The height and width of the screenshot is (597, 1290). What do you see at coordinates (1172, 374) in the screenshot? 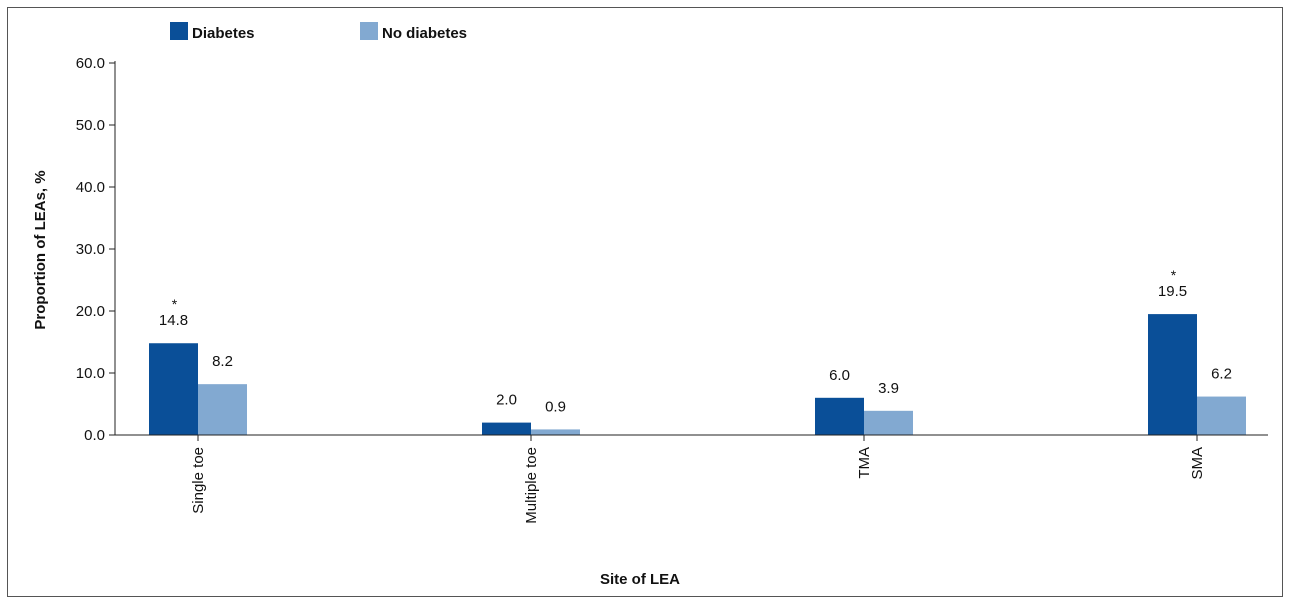
I see `bar-diabetes-sma` at bounding box center [1172, 374].